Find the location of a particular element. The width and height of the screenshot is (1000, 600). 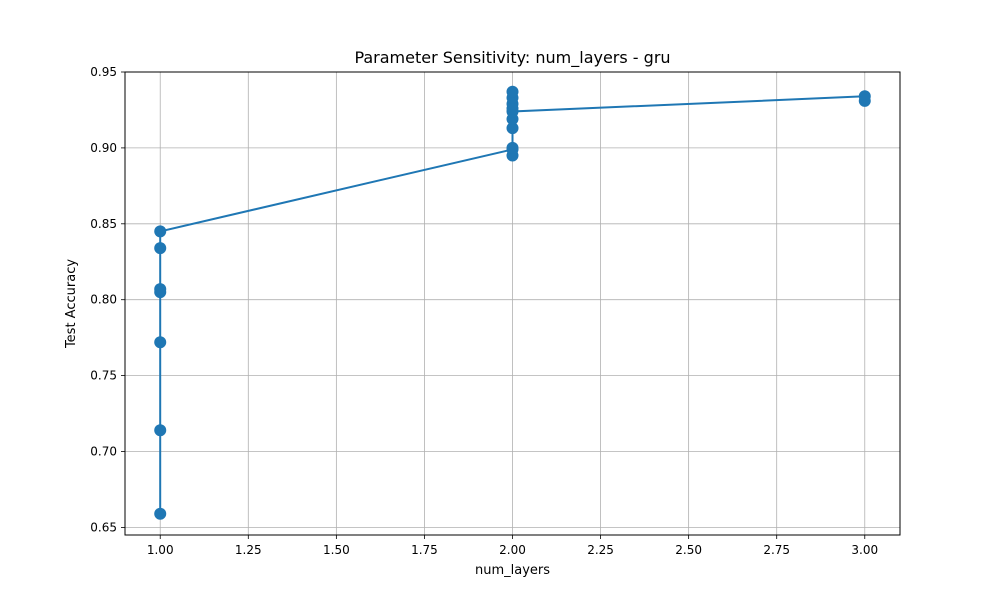

y-tick-label: 0.95 is located at coordinates (103, 72).